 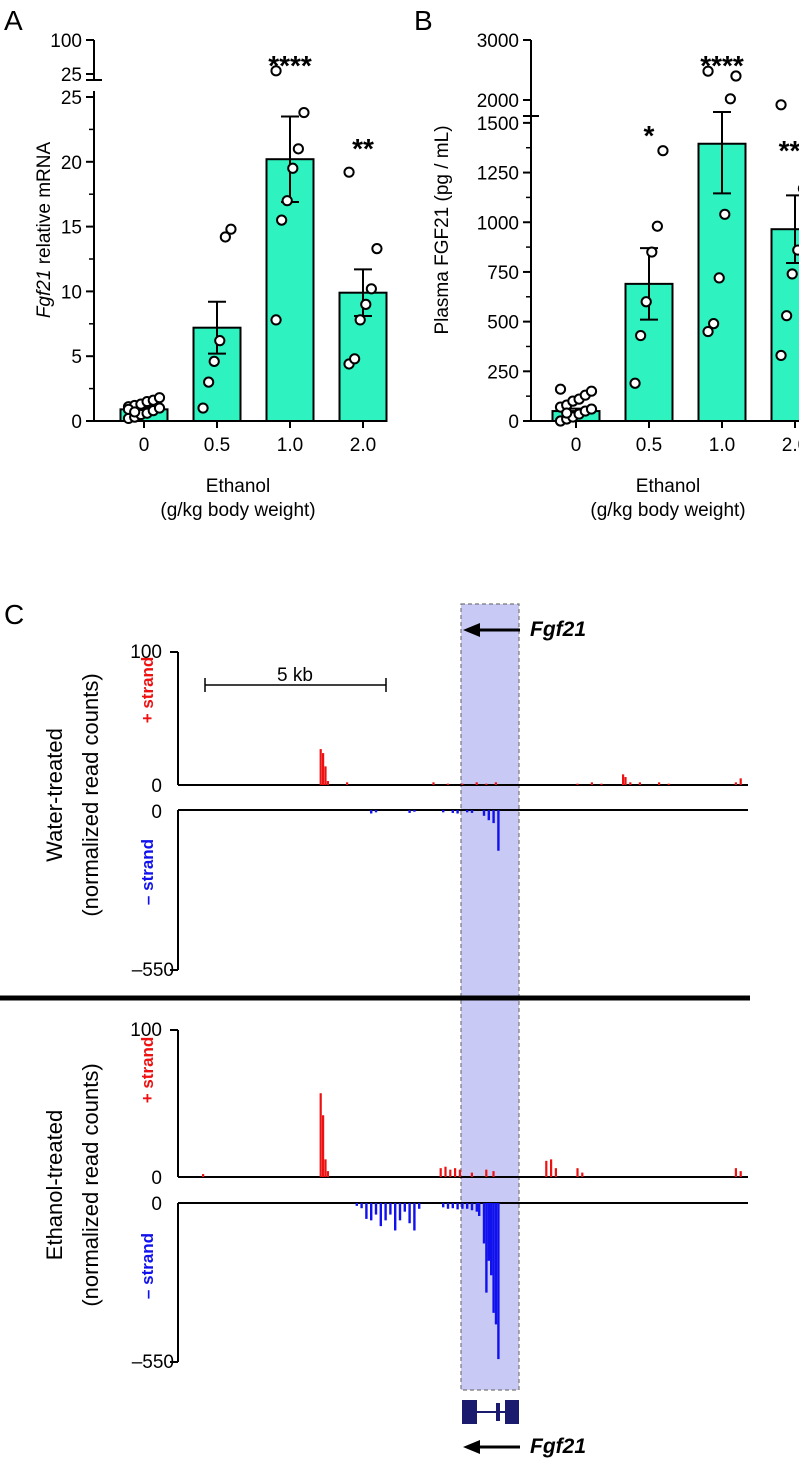 What do you see at coordinates (498, 124) in the screenshot?
I see `panel-b-ytick-label-6: 1500` at bounding box center [498, 124].